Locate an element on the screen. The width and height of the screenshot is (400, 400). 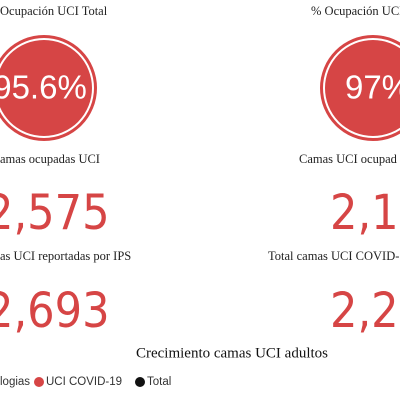
card-label: Total camas UCI COVID-1 is located at coordinates (334, 256).